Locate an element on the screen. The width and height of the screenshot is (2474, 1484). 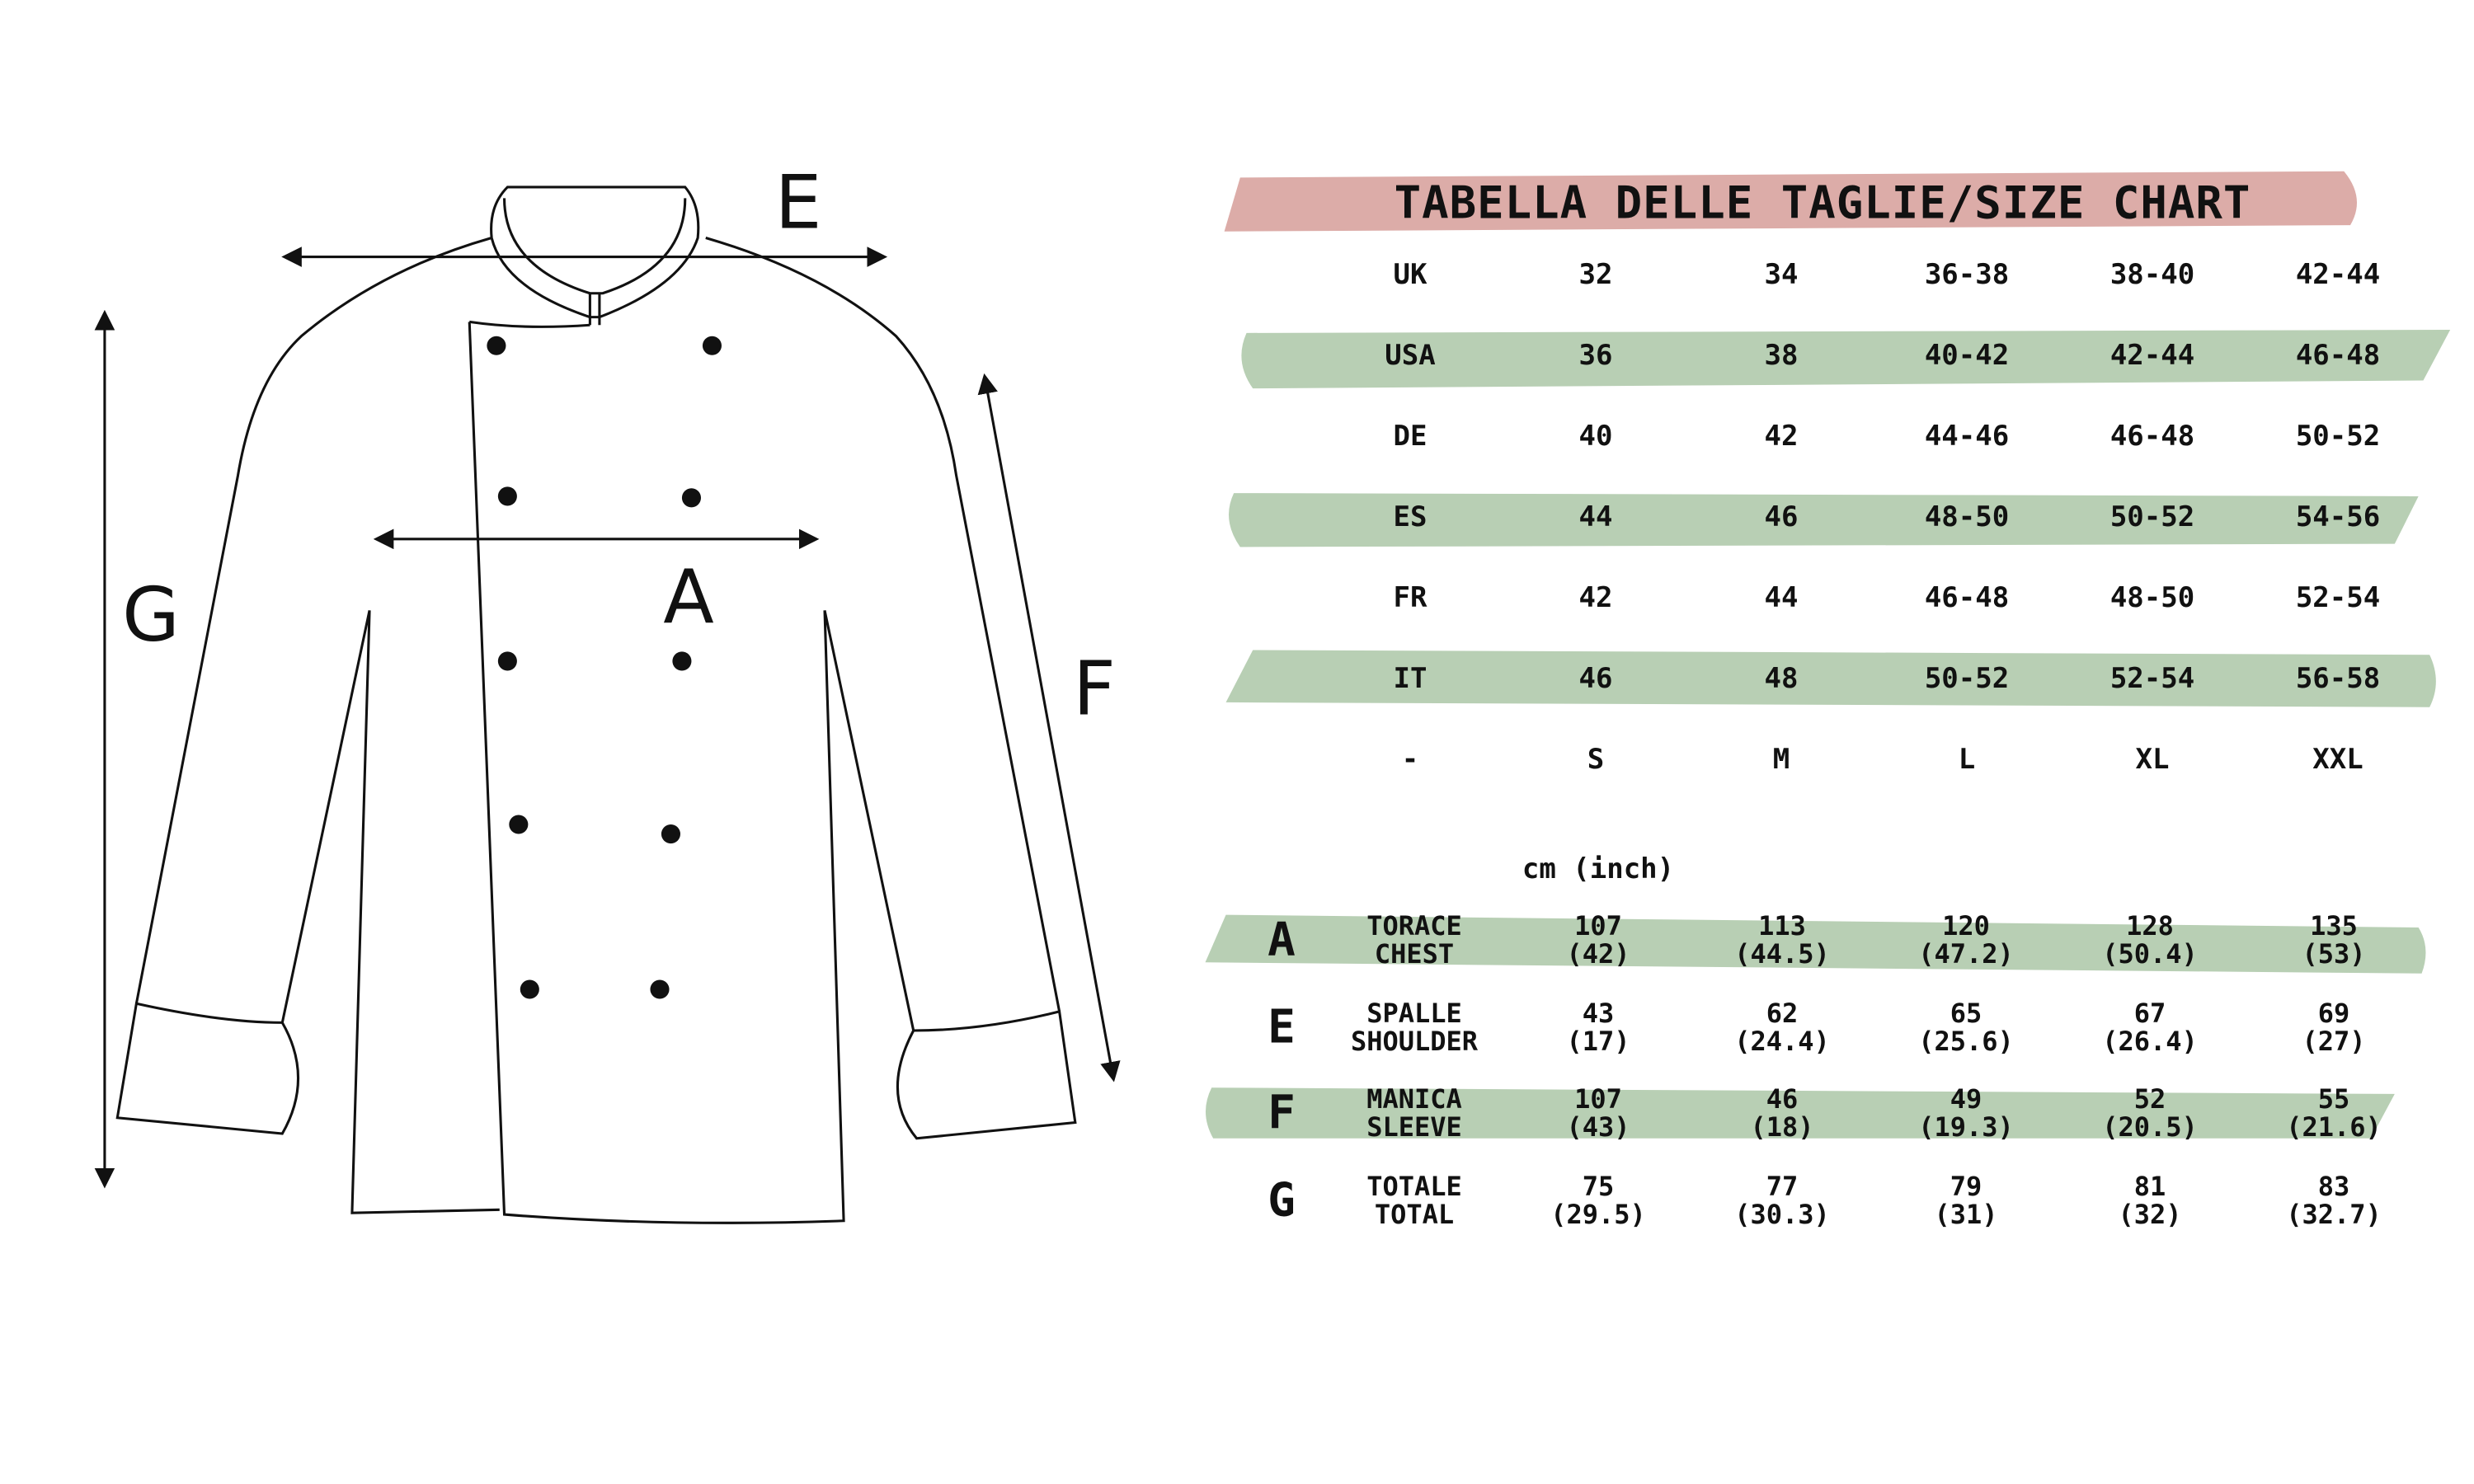
measure-label-line: MANICA is located at coordinates (1414, 1099).